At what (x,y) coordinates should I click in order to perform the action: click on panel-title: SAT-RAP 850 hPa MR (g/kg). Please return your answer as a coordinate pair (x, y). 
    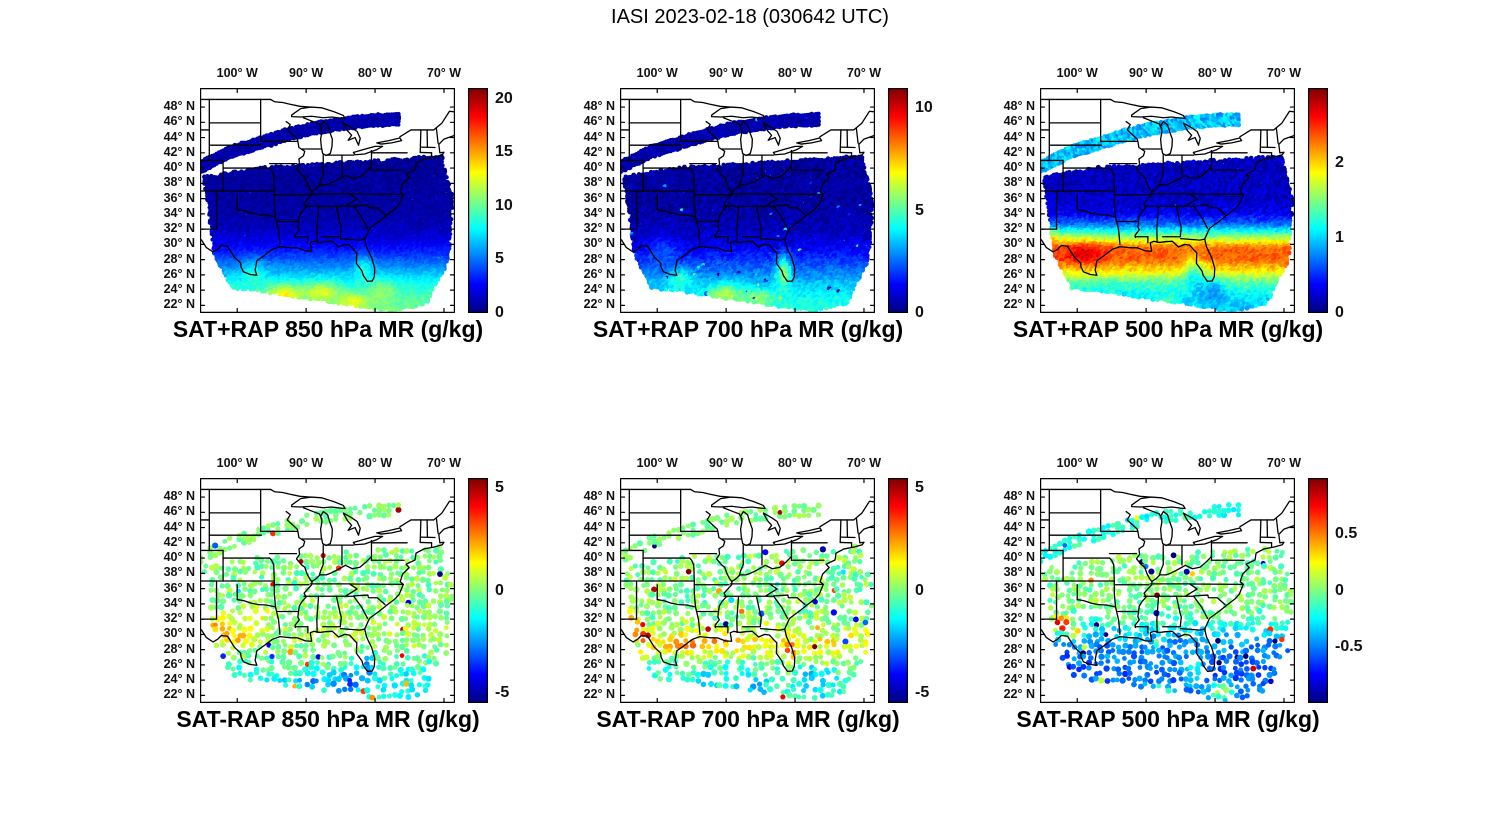
    Looking at the image, I should click on (328, 719).